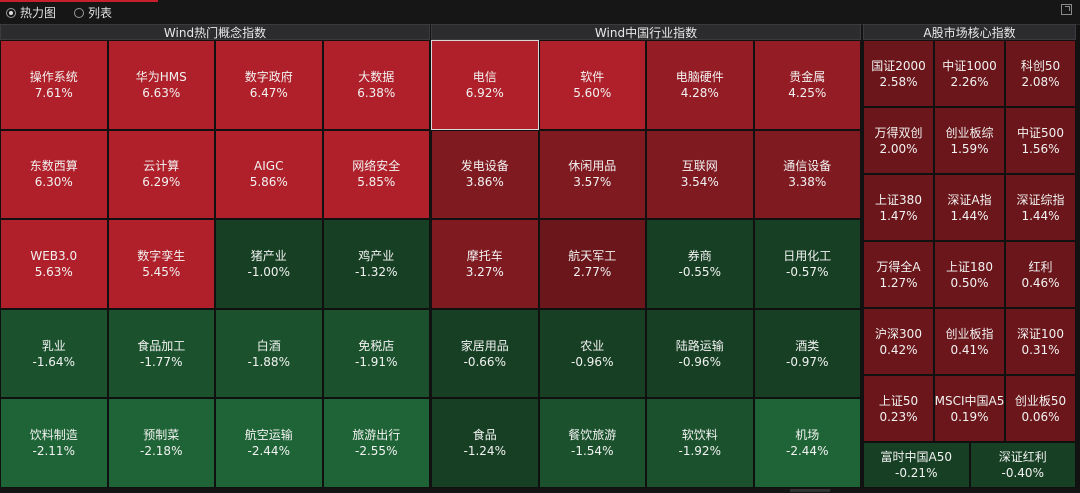  Describe the element at coordinates (1040, 274) in the screenshot. I see `heatmap-tile: 红利 0.46%` at that location.